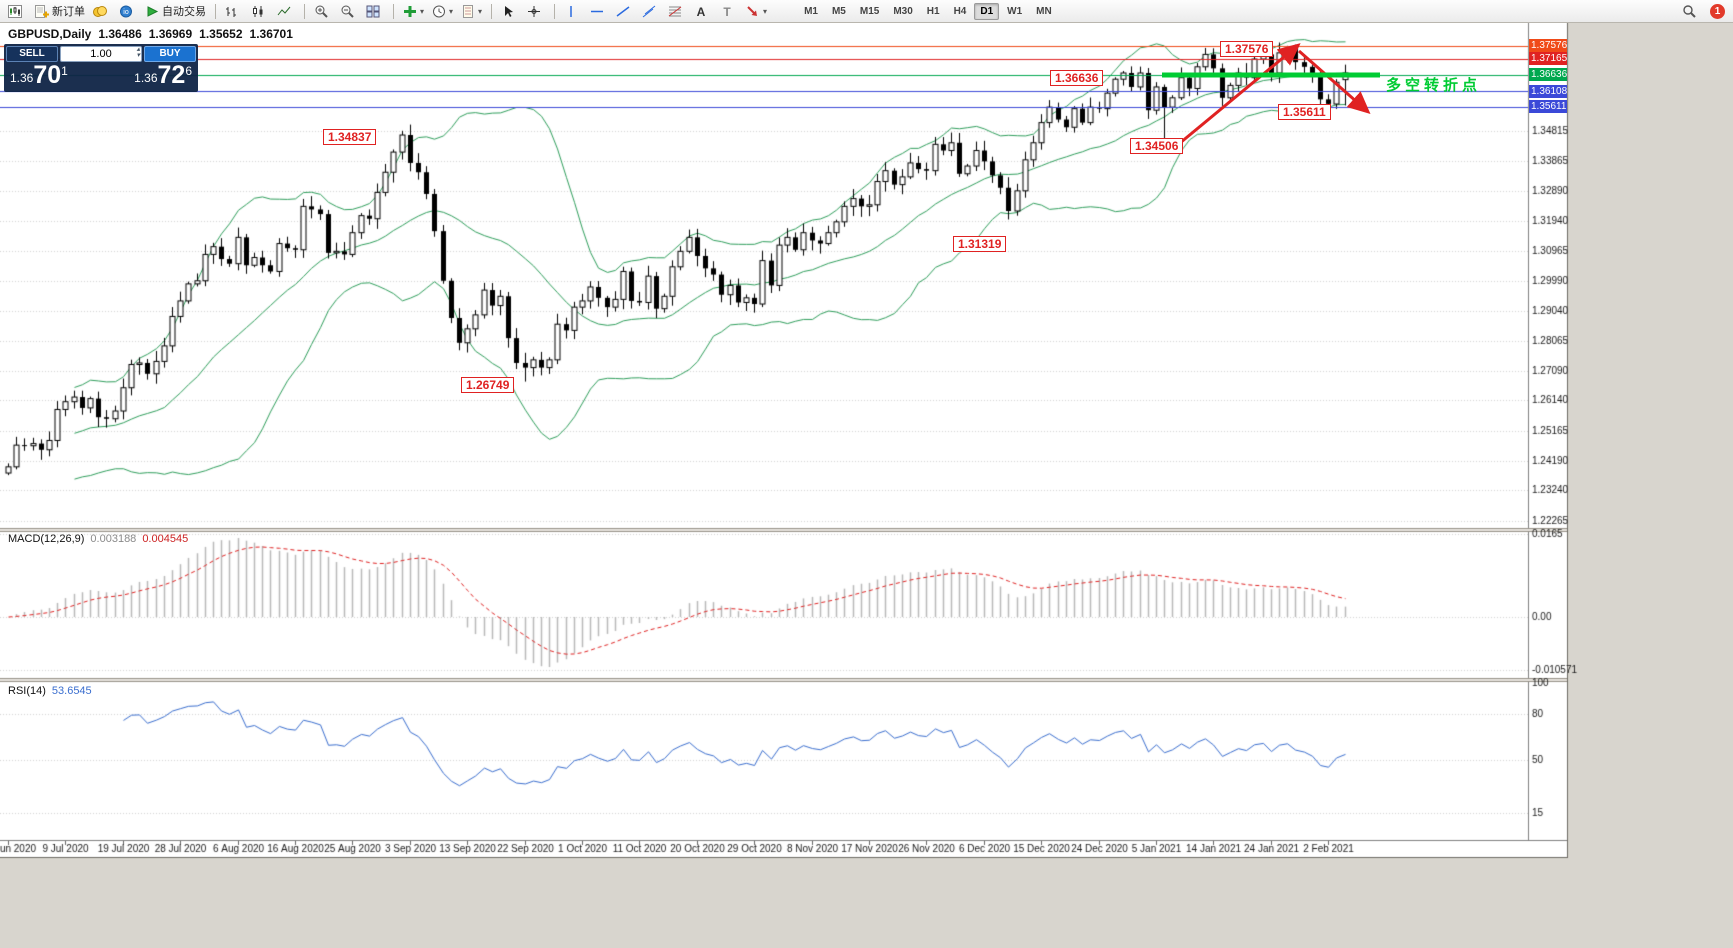  I want to click on notification-badge: 1, so click(1717, 11).